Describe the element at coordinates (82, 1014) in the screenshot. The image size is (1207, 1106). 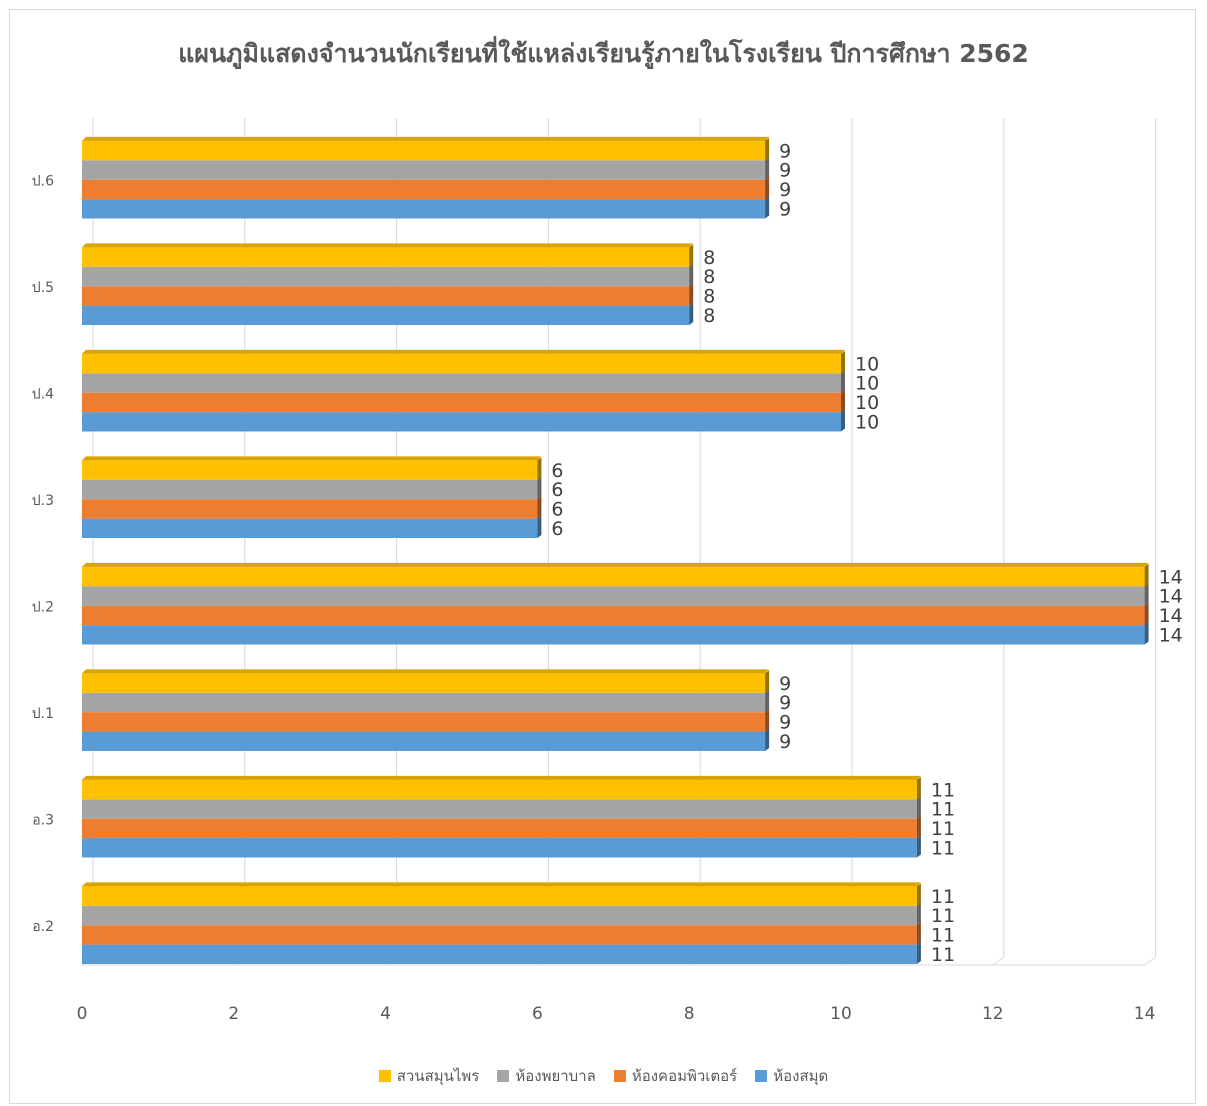
I see `x-tick-label: 0` at that location.